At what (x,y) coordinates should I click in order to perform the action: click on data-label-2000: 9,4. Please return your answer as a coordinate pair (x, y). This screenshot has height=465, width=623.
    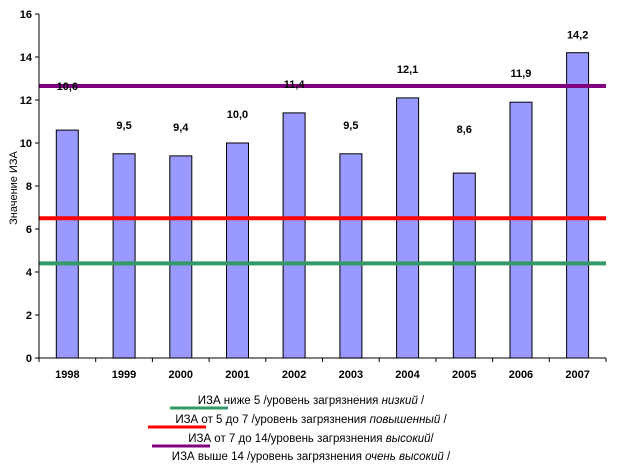
    Looking at the image, I should click on (181, 128).